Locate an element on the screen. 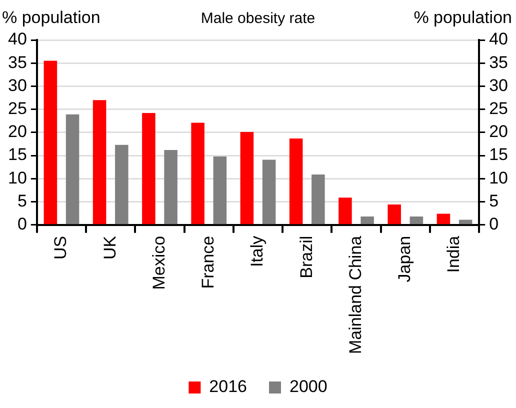 Image resolution: width=516 pixels, height=408 pixels. y-tick-label: 10 is located at coordinates (17, 178).